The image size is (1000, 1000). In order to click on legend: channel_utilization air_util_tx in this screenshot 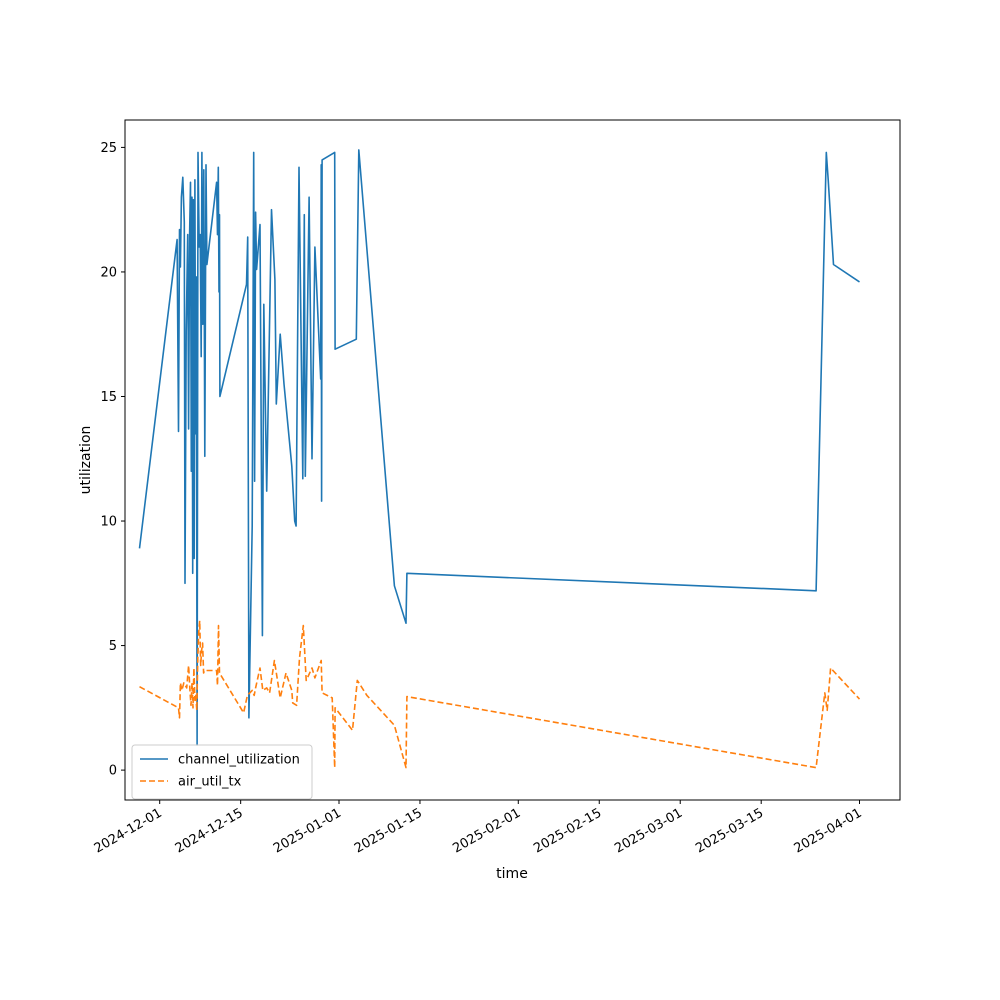, I will do `click(222, 772)`.